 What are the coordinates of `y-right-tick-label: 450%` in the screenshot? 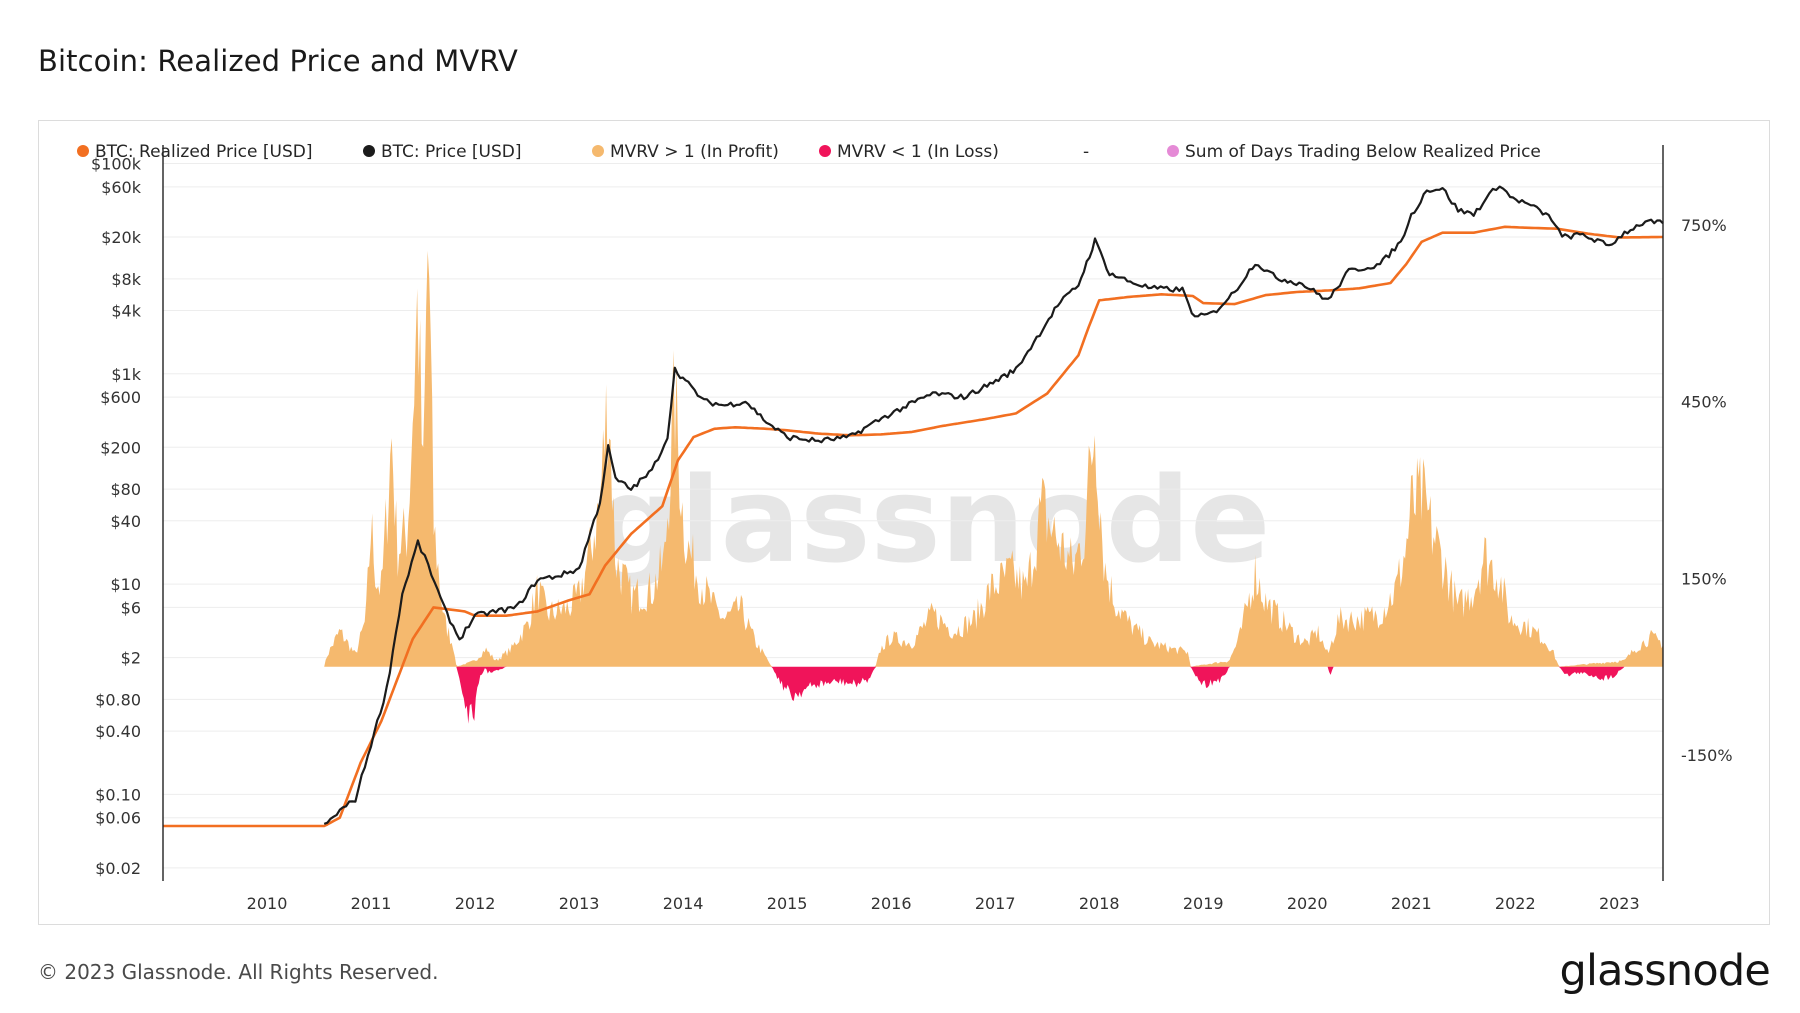 It's located at (1704, 402).